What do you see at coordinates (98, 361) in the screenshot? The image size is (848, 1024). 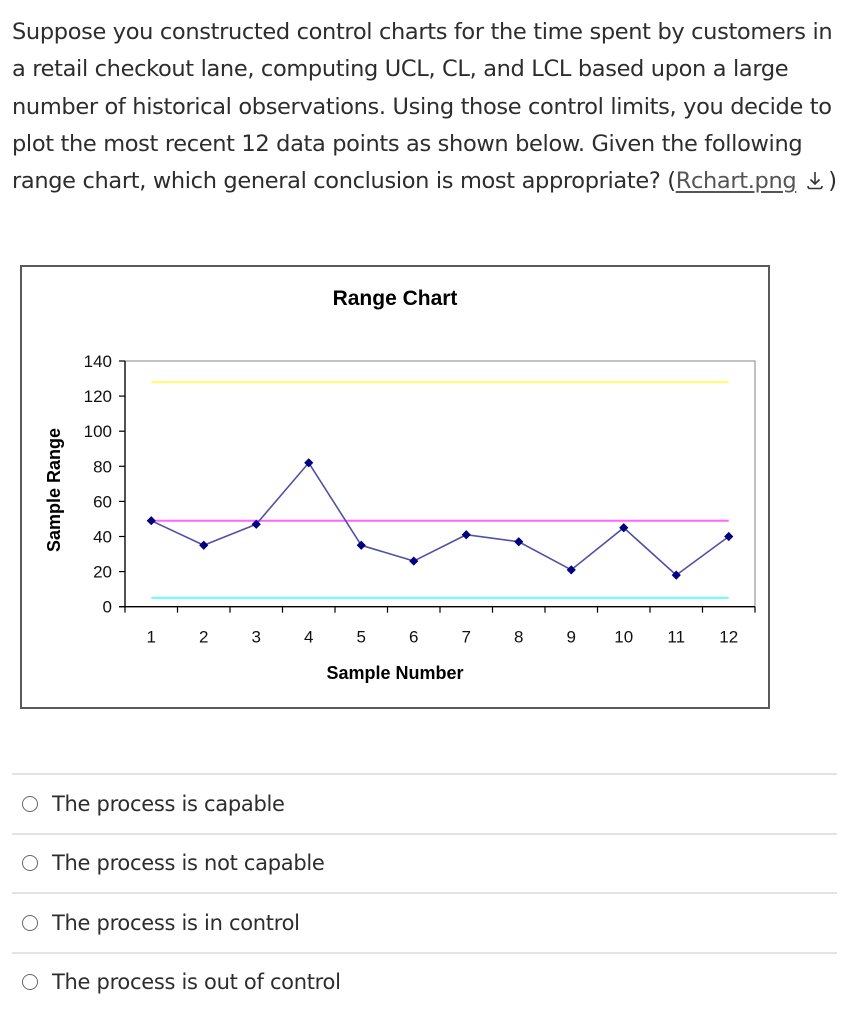 I see `y-tick-label: 140` at bounding box center [98, 361].